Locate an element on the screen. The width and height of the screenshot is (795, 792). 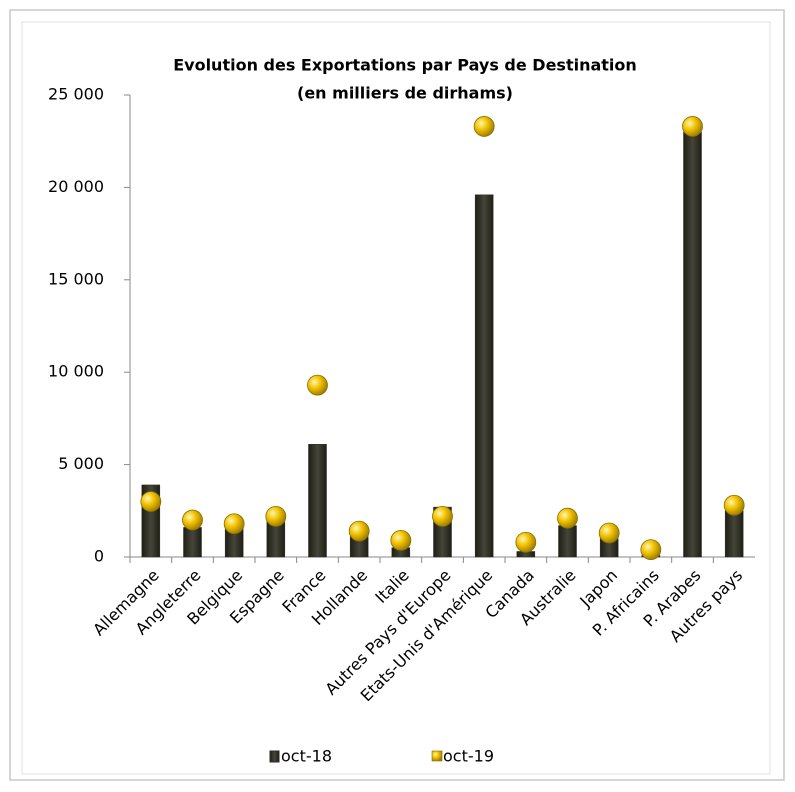
y-tick-label: 15 000 is located at coordinates (76, 278).